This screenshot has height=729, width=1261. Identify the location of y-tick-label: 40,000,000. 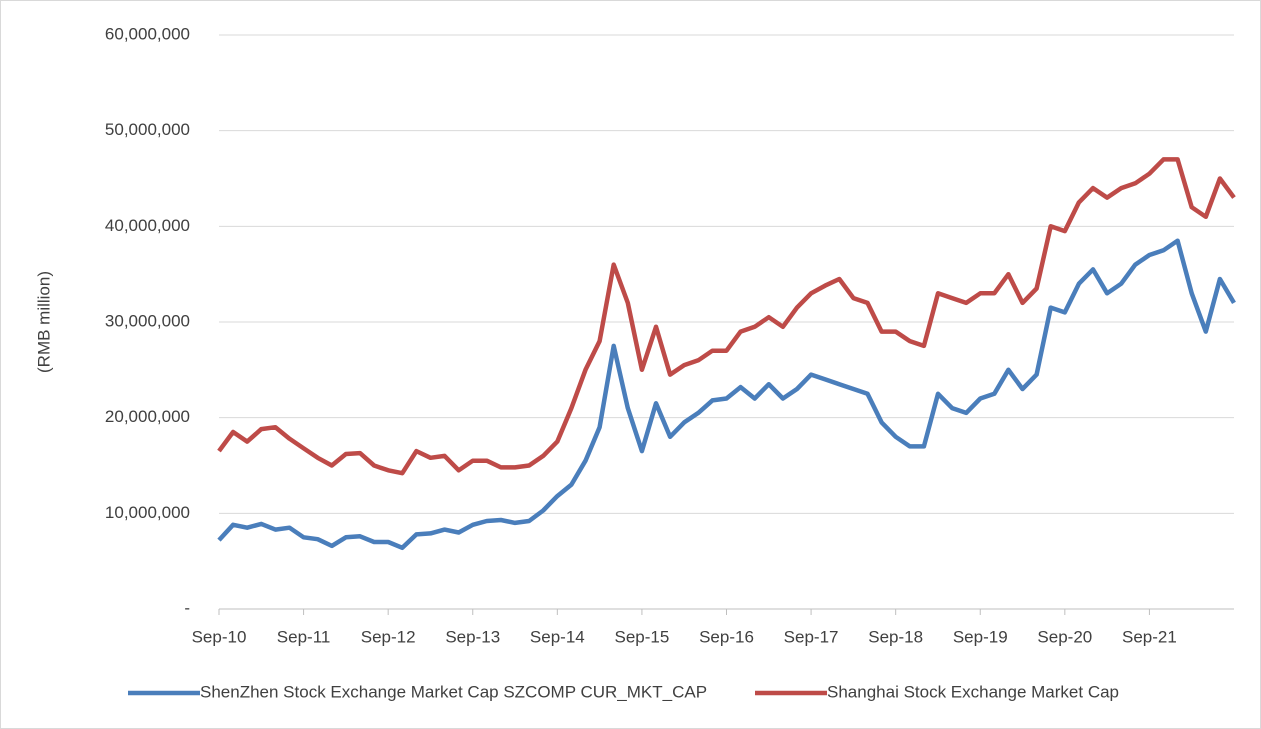
(147, 225).